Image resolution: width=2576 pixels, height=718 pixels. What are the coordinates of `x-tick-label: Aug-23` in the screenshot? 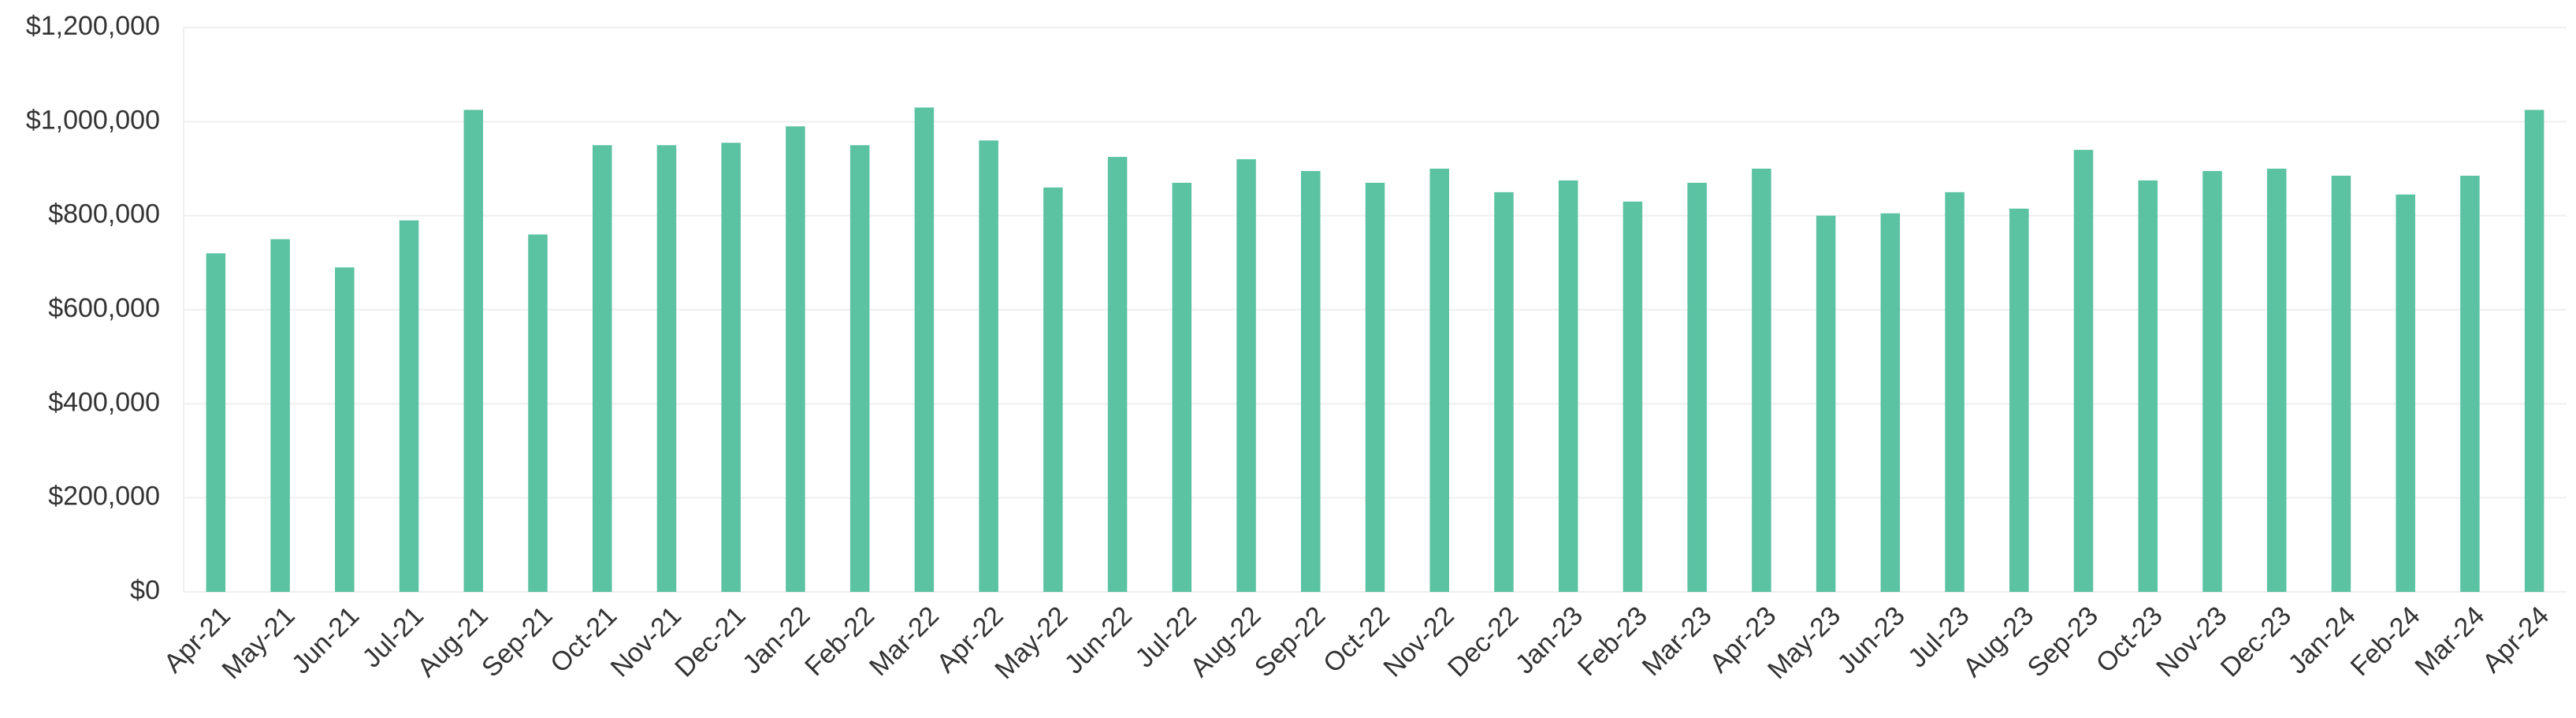 It's located at (1998, 642).